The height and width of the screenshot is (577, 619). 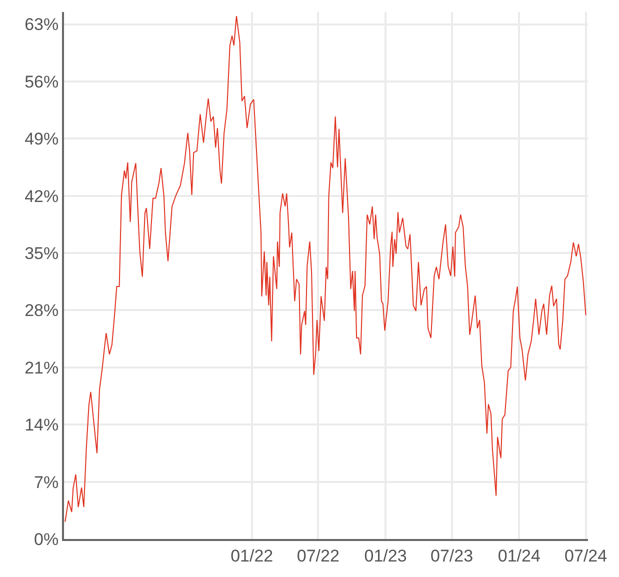 I want to click on y-tick-label: 42%, so click(x=41, y=196).